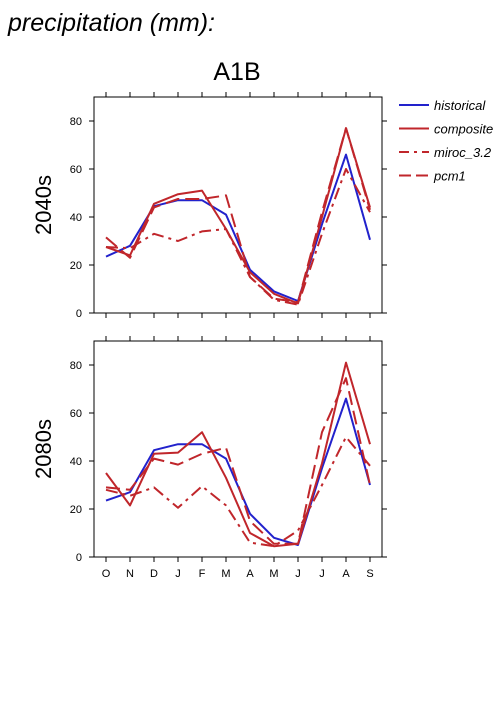  Describe the element at coordinates (236, 72) in the screenshot. I see `scenario-title: A1B` at that location.